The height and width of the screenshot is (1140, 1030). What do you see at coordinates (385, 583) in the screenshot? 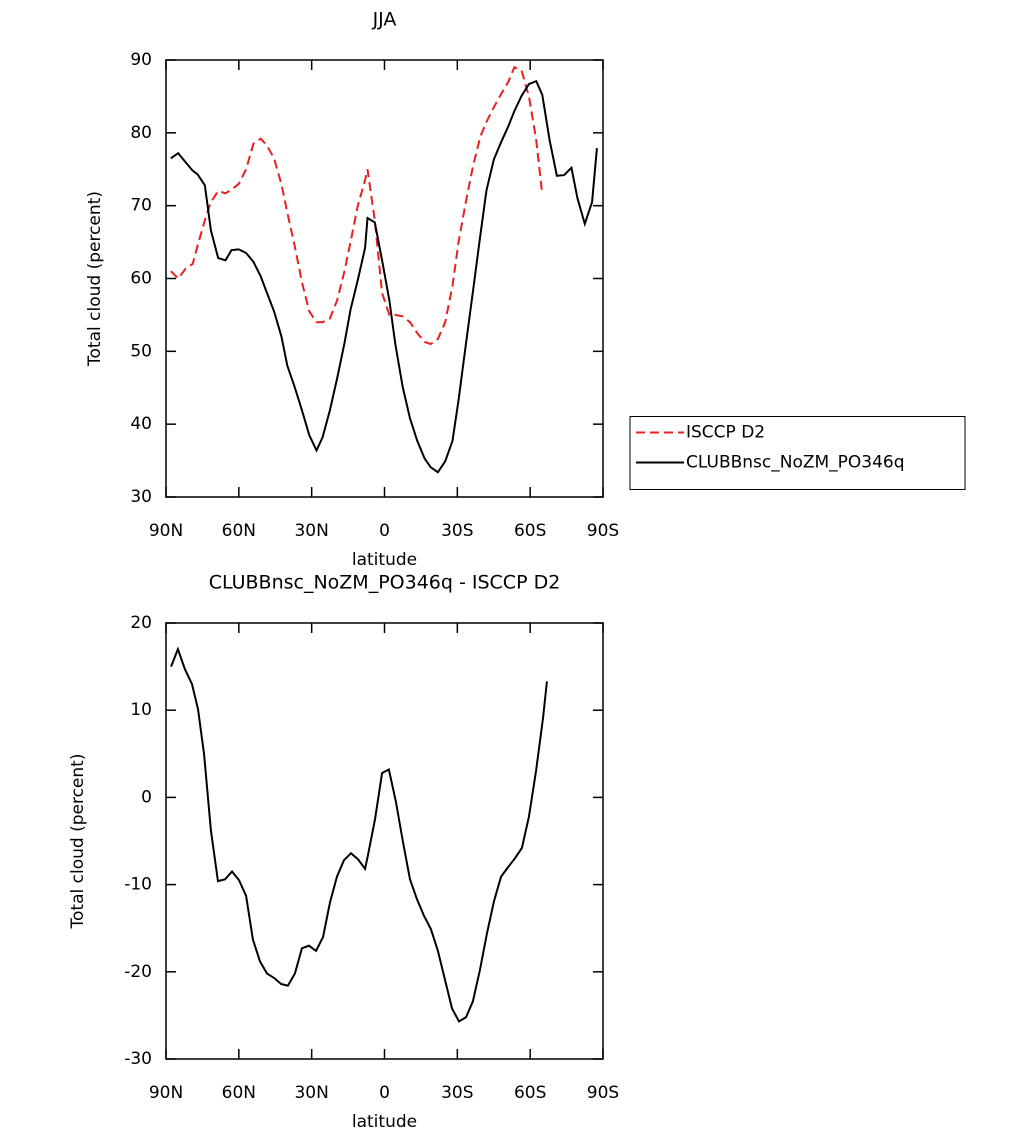
I see `chart-title: CLUBBnsc_NoZM_PO346q - ISCCP D2` at bounding box center [385, 583].